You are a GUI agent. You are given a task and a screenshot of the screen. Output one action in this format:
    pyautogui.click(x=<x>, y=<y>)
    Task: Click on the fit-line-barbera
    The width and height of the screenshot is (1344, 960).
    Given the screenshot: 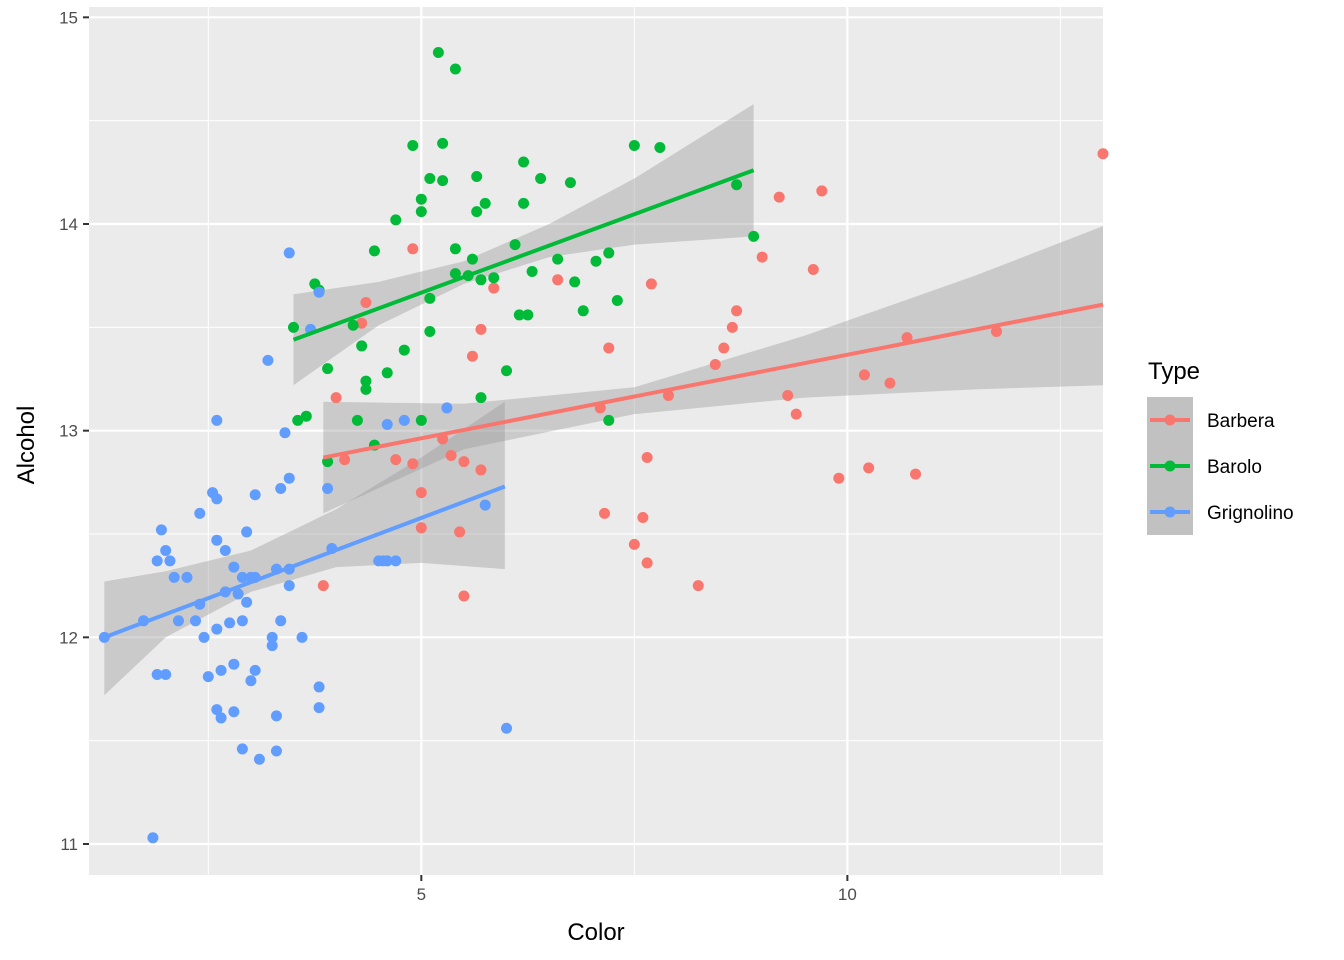 What is the action you would take?
    pyautogui.click(x=713, y=381)
    